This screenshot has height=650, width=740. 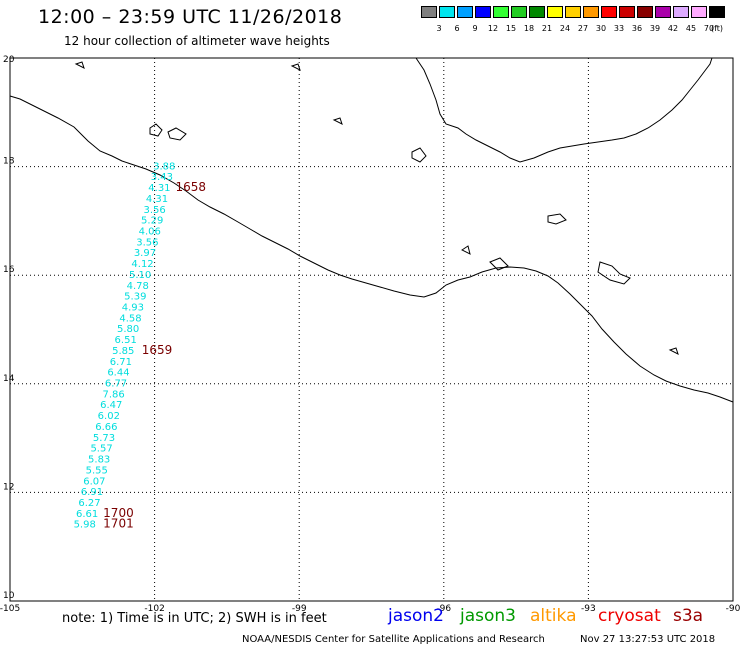 I want to click on legend-label: 39, so click(x=655, y=28).